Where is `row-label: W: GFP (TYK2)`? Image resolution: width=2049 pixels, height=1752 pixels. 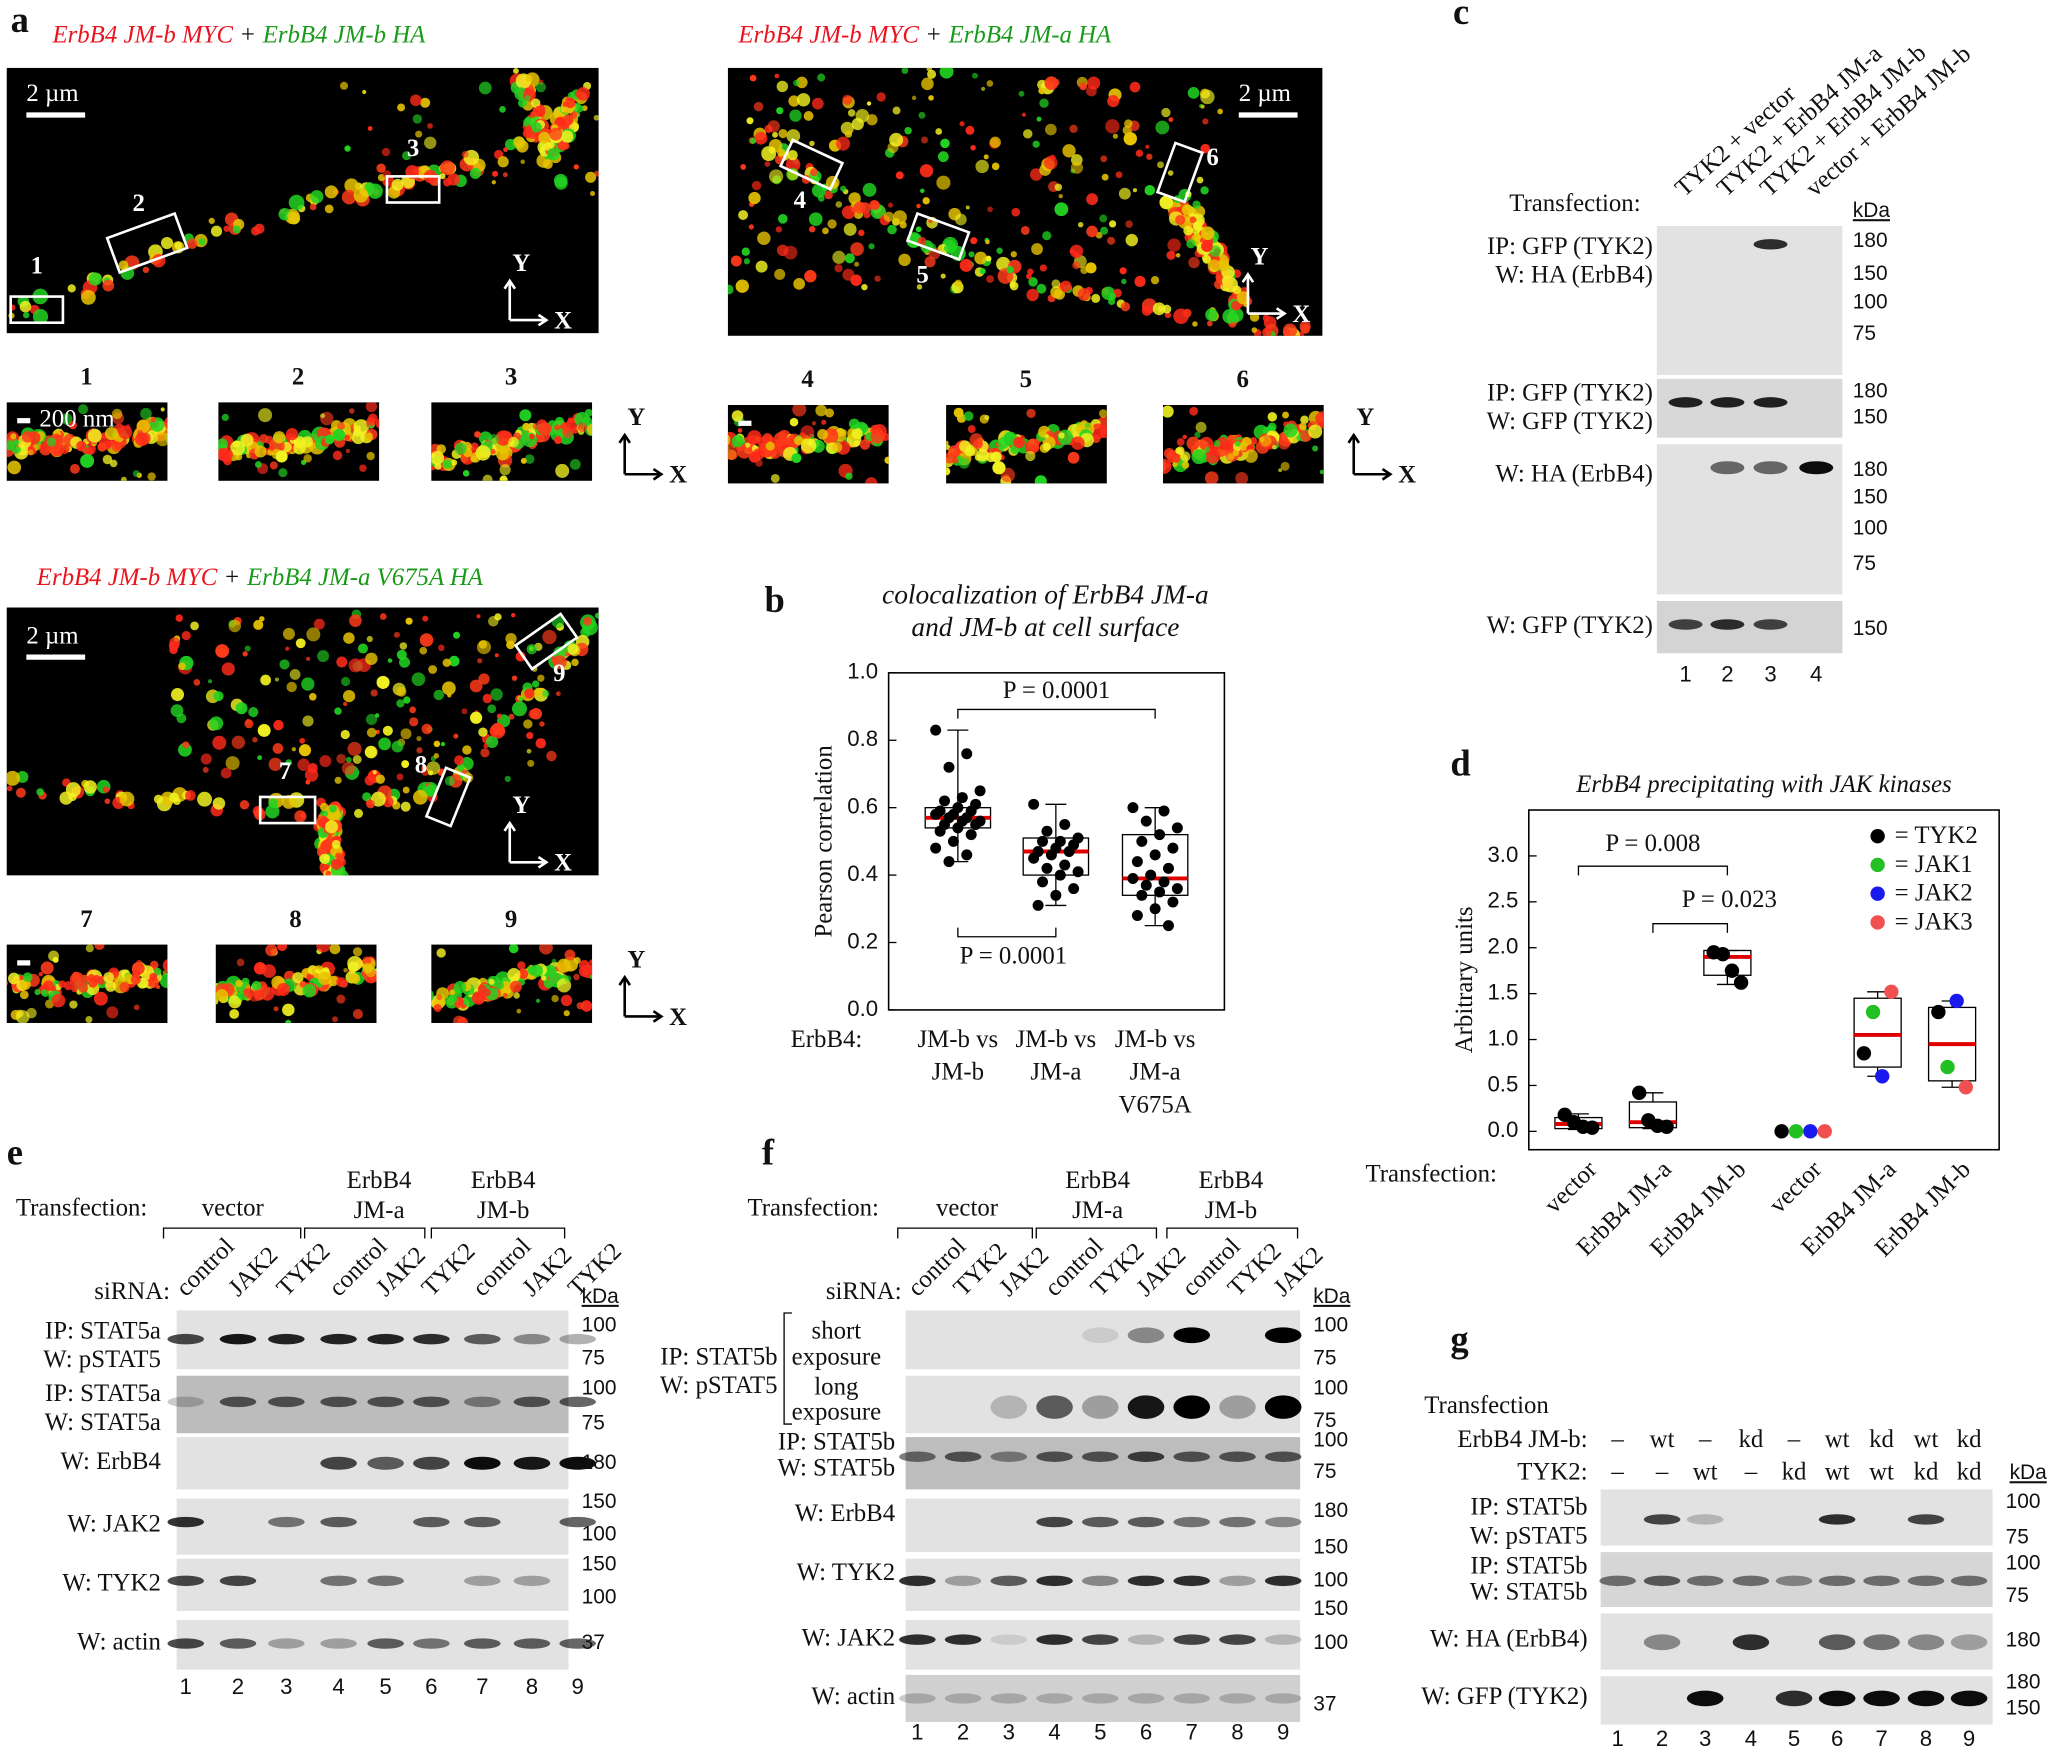 row-label: W: GFP (TYK2) is located at coordinates (1504, 1696).